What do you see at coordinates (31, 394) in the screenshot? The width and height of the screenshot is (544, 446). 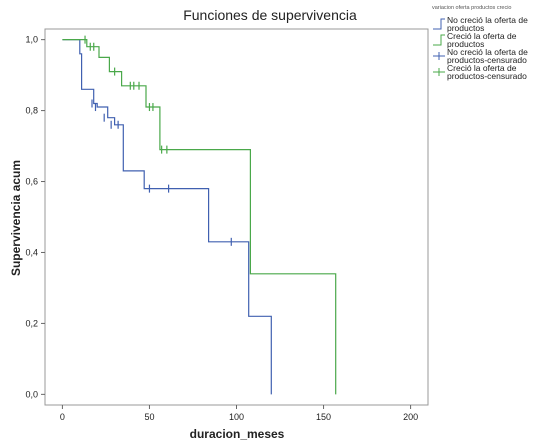 I see `y-tick-label: 0,0` at bounding box center [31, 394].